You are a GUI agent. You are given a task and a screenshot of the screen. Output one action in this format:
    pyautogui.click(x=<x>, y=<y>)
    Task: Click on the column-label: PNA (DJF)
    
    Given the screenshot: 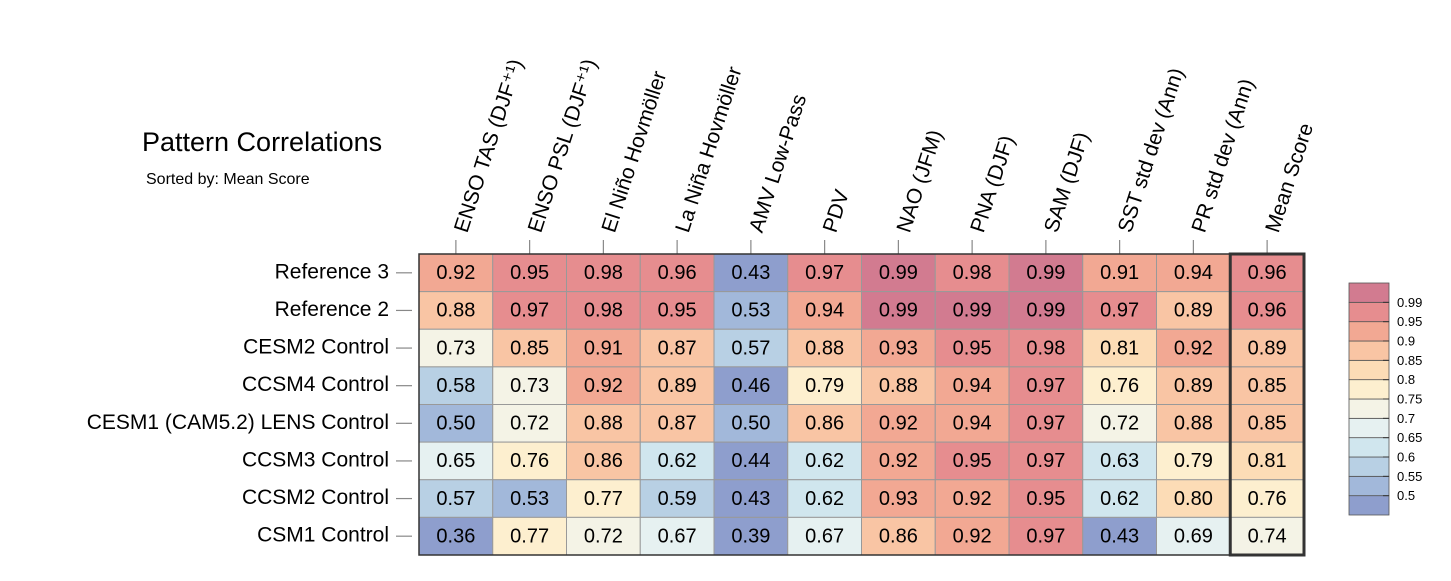 What is the action you would take?
    pyautogui.click(x=992, y=184)
    